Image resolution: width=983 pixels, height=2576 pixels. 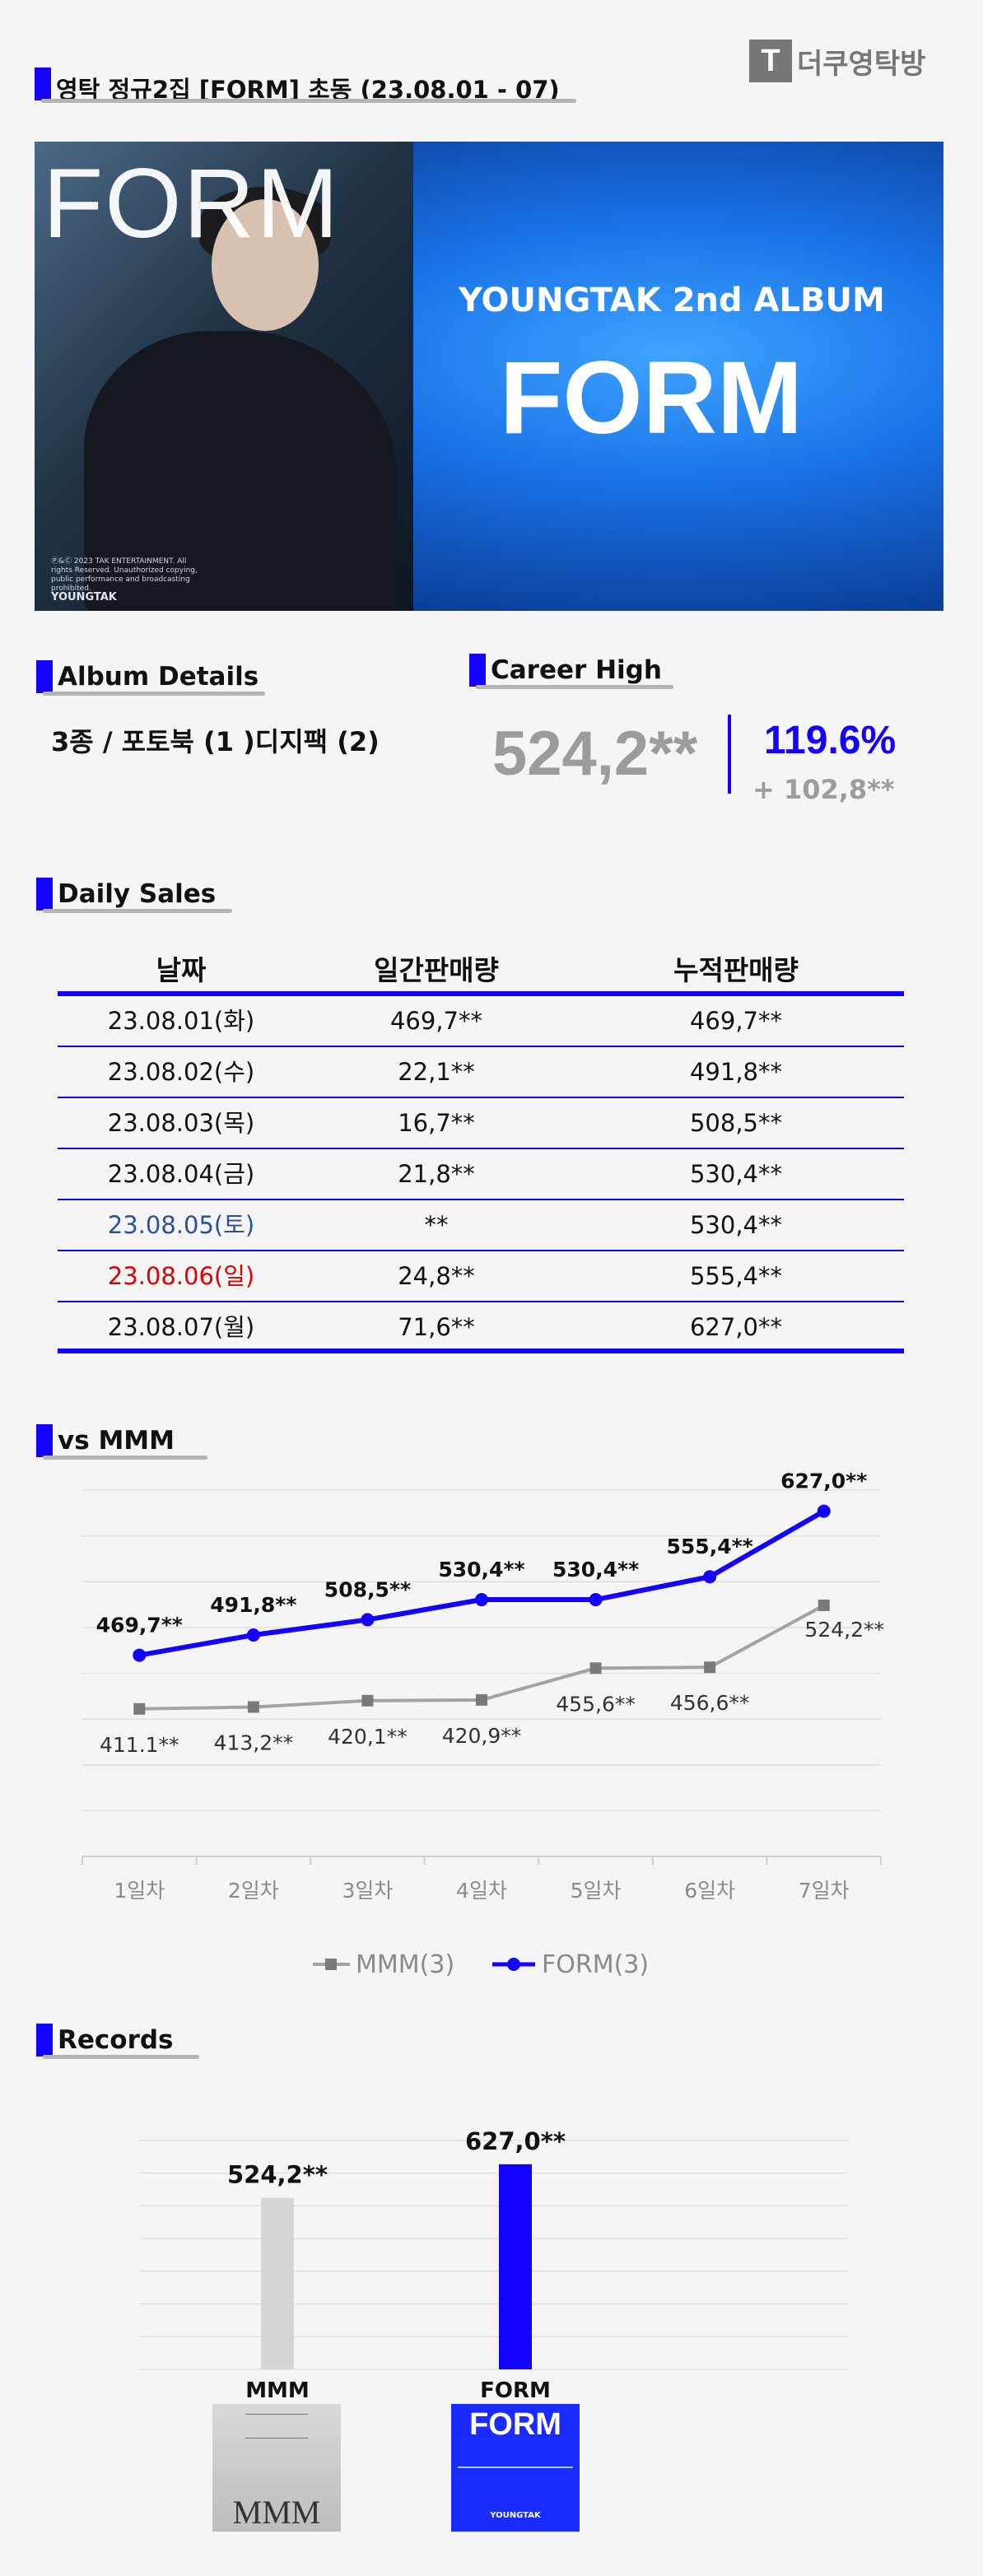 What do you see at coordinates (481, 1327) in the screenshot?
I see `table-row: 23.08.07(월) 71,6** 627,0**` at bounding box center [481, 1327].